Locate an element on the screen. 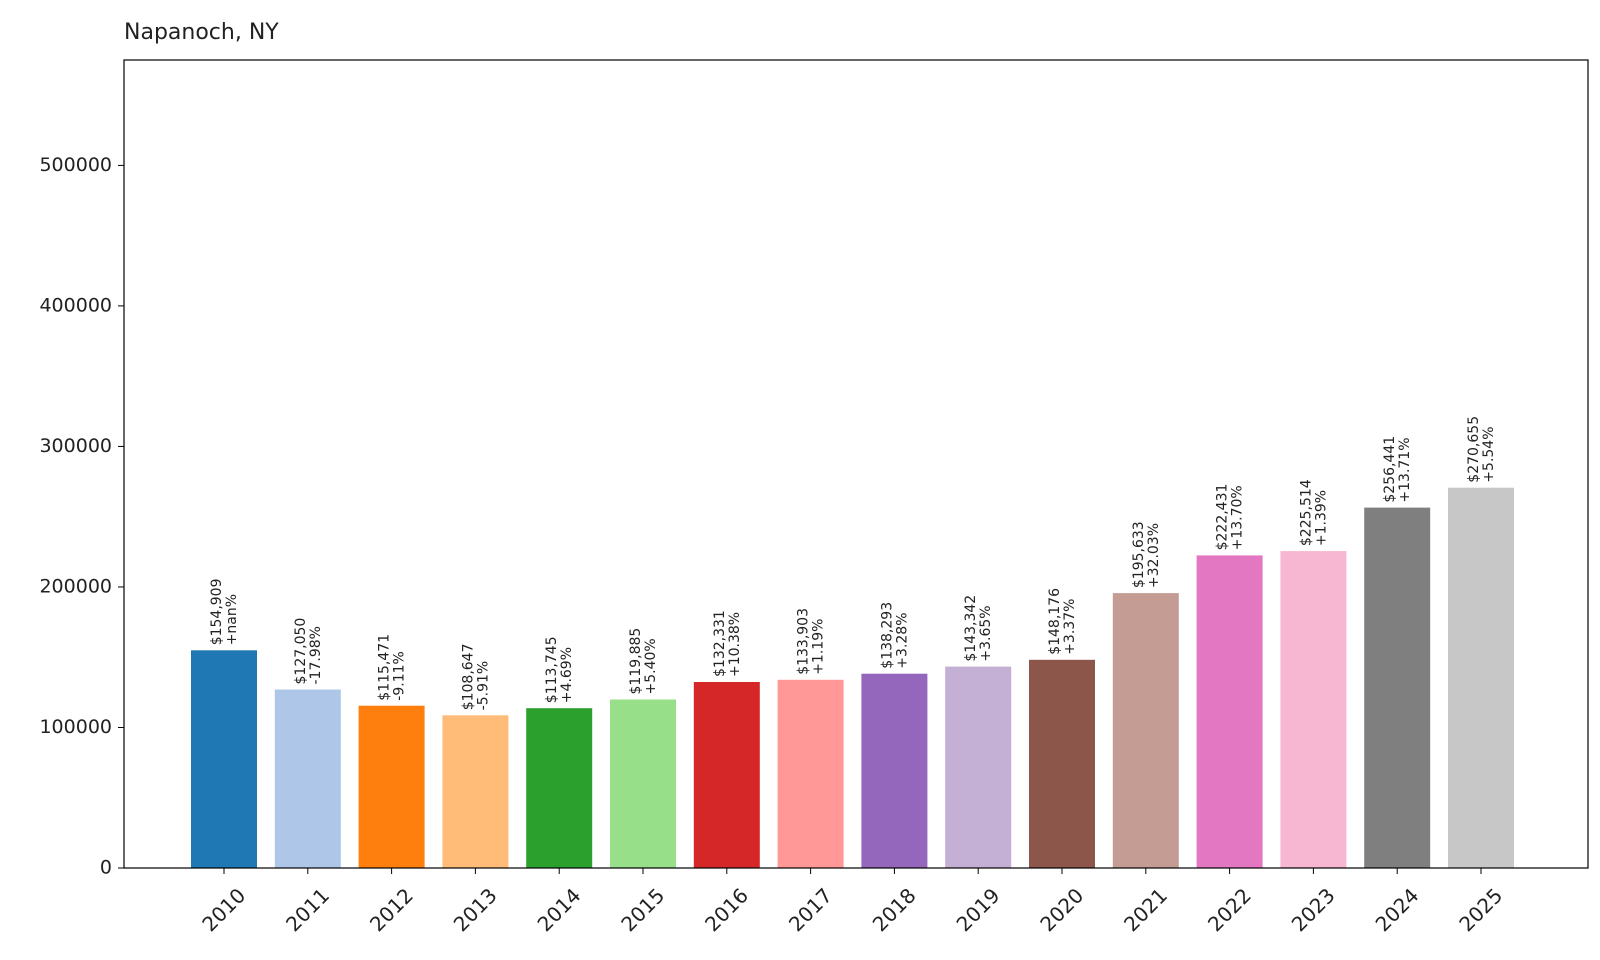 Image resolution: width=1600 pixels, height=960 pixels. chart-title: Napanoch, NY is located at coordinates (201, 32).